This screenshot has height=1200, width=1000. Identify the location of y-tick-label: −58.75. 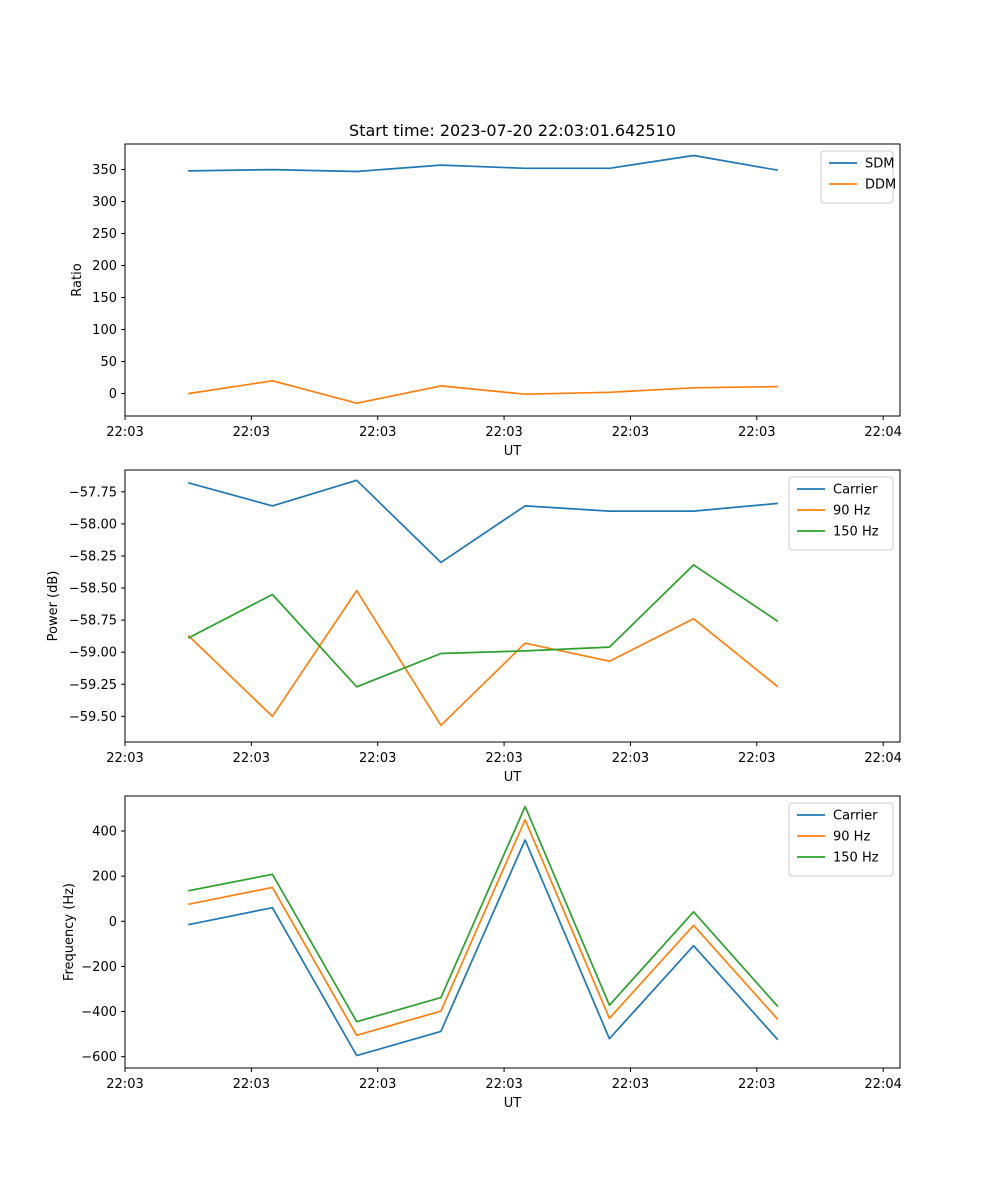
(93, 621).